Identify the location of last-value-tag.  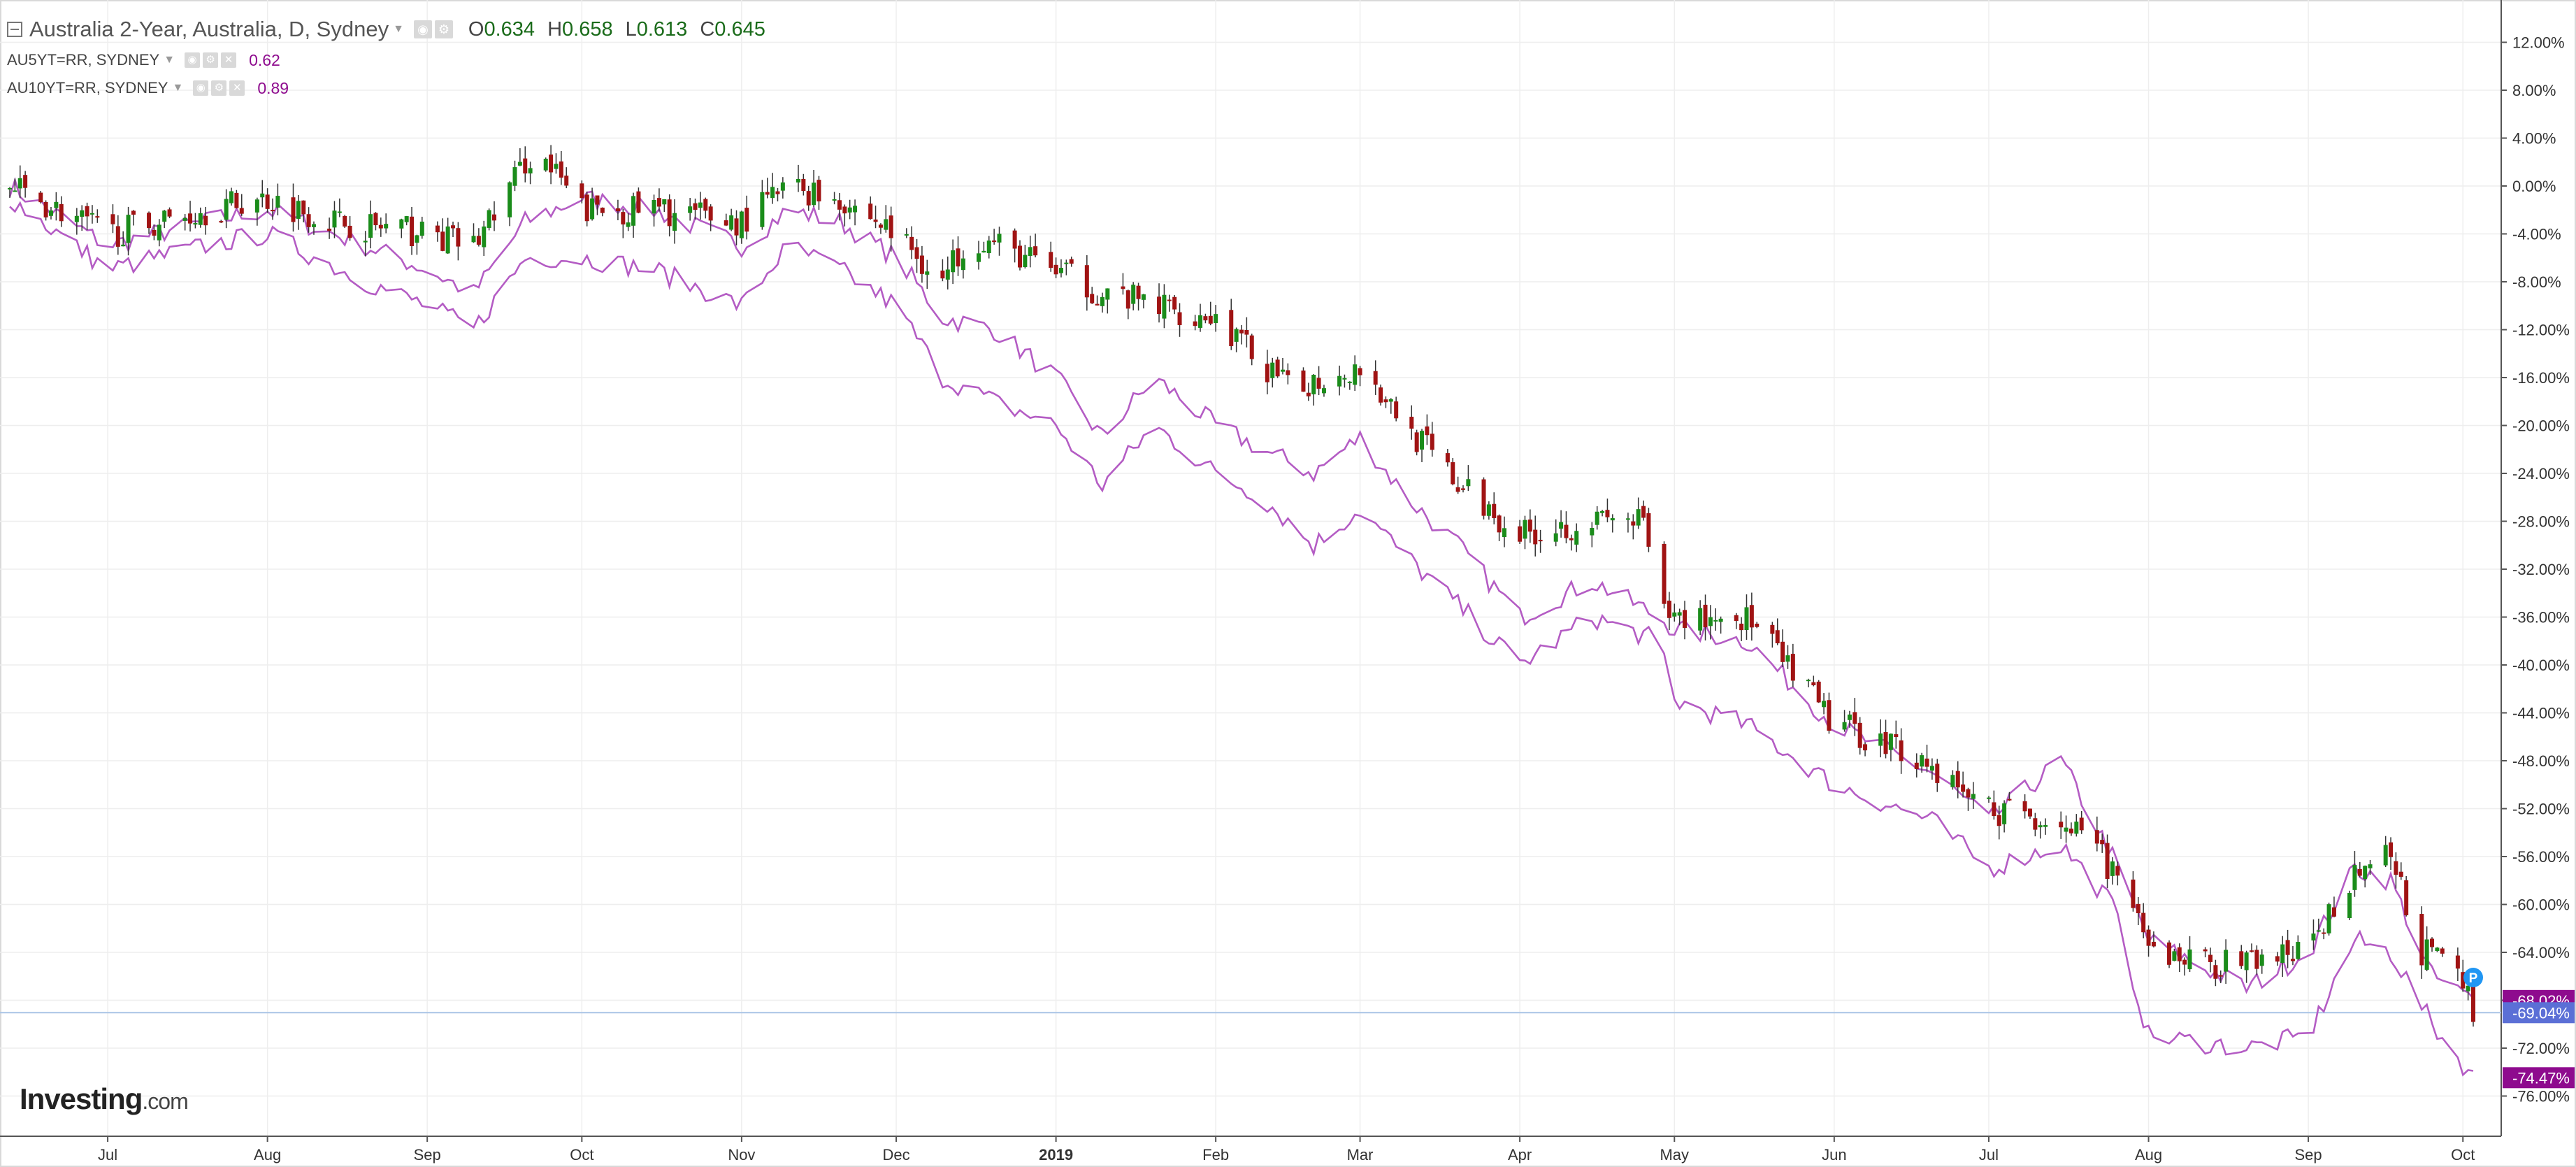
(2539, 1013).